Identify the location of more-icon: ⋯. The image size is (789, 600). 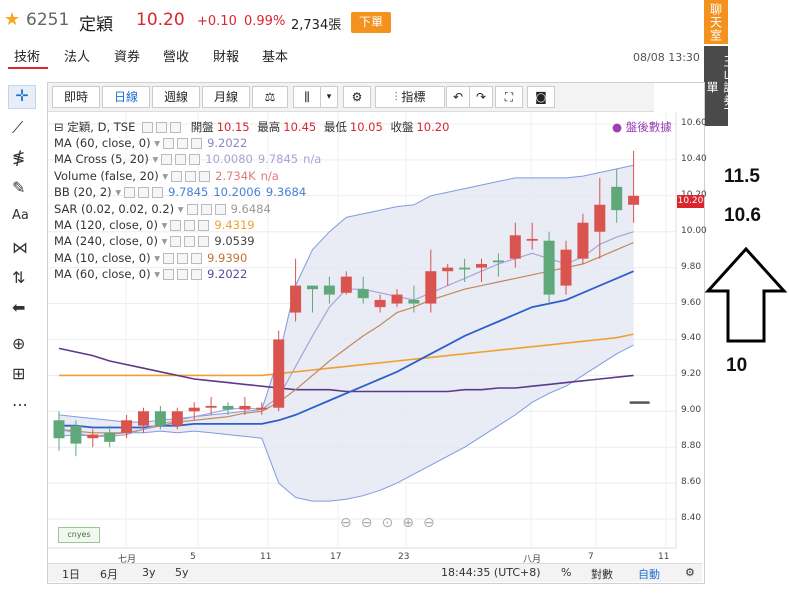
(20, 404).